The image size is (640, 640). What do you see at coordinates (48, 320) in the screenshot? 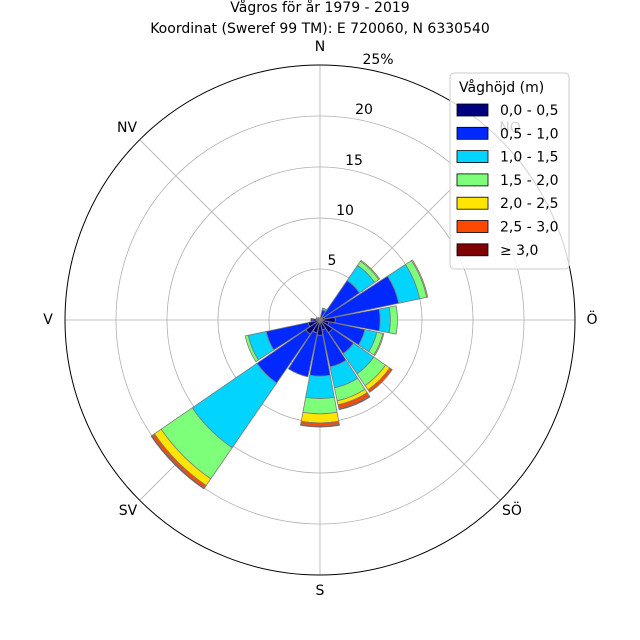
I see `direction-label-w: V` at bounding box center [48, 320].